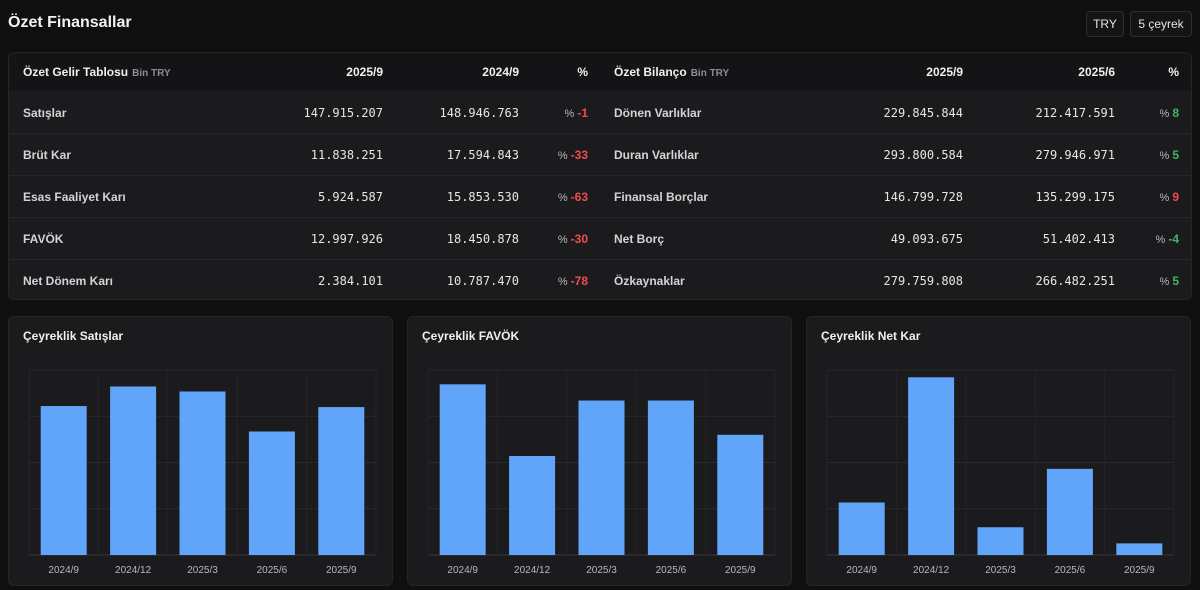 The height and width of the screenshot is (590, 1200). I want to click on balance-row-current: 146.799.728, so click(923, 197).